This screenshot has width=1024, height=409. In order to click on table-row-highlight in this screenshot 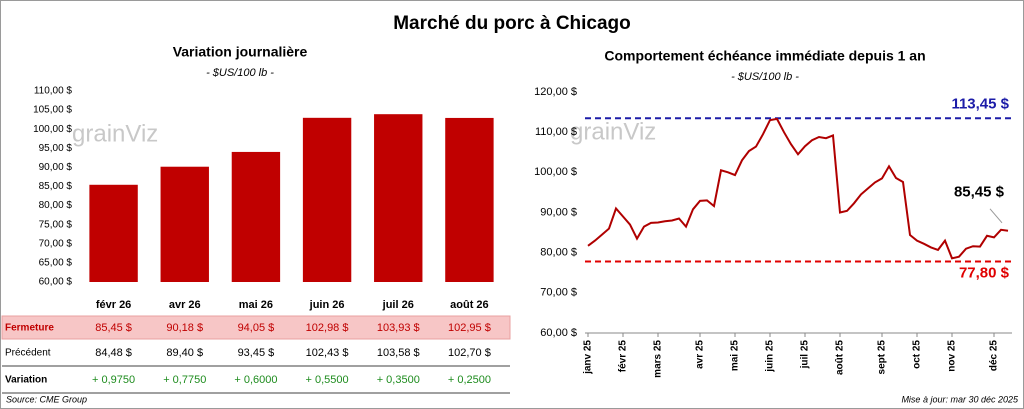, I will do `click(256, 327)`.